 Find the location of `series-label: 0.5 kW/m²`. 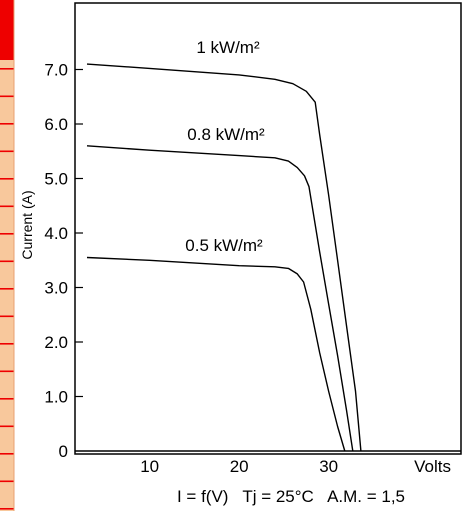

series-label: 0.5 kW/m² is located at coordinates (224, 245).